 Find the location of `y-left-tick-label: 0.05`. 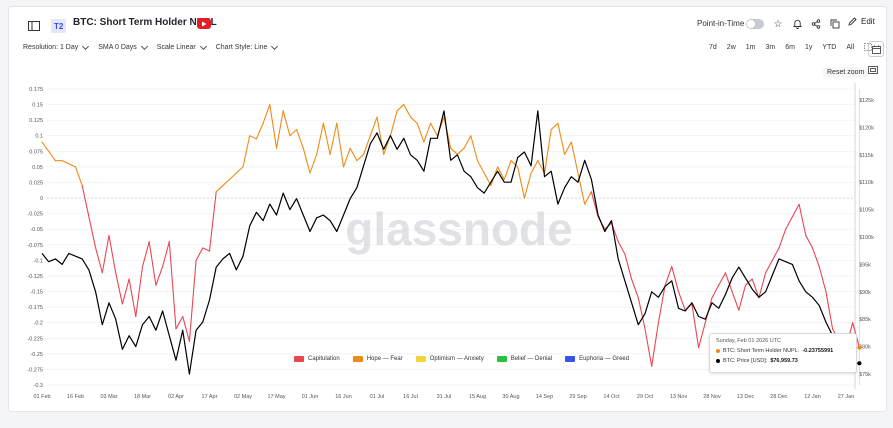

y-left-tick-label: 0.05 is located at coordinates (37, 168).